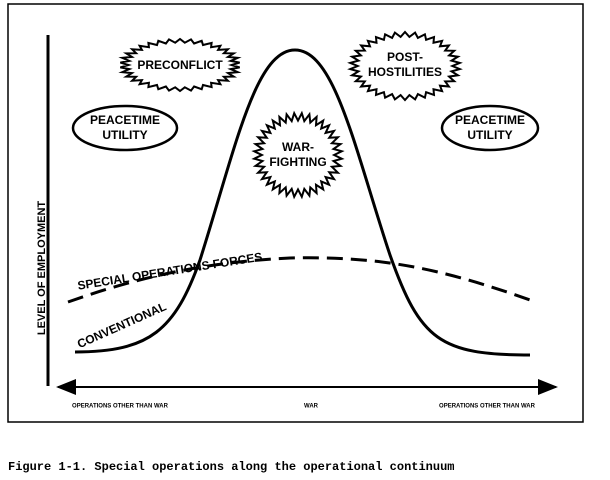  Describe the element at coordinates (405, 72) in the screenshot. I see `post-hostilities-label: HOSTILITIES` at that location.